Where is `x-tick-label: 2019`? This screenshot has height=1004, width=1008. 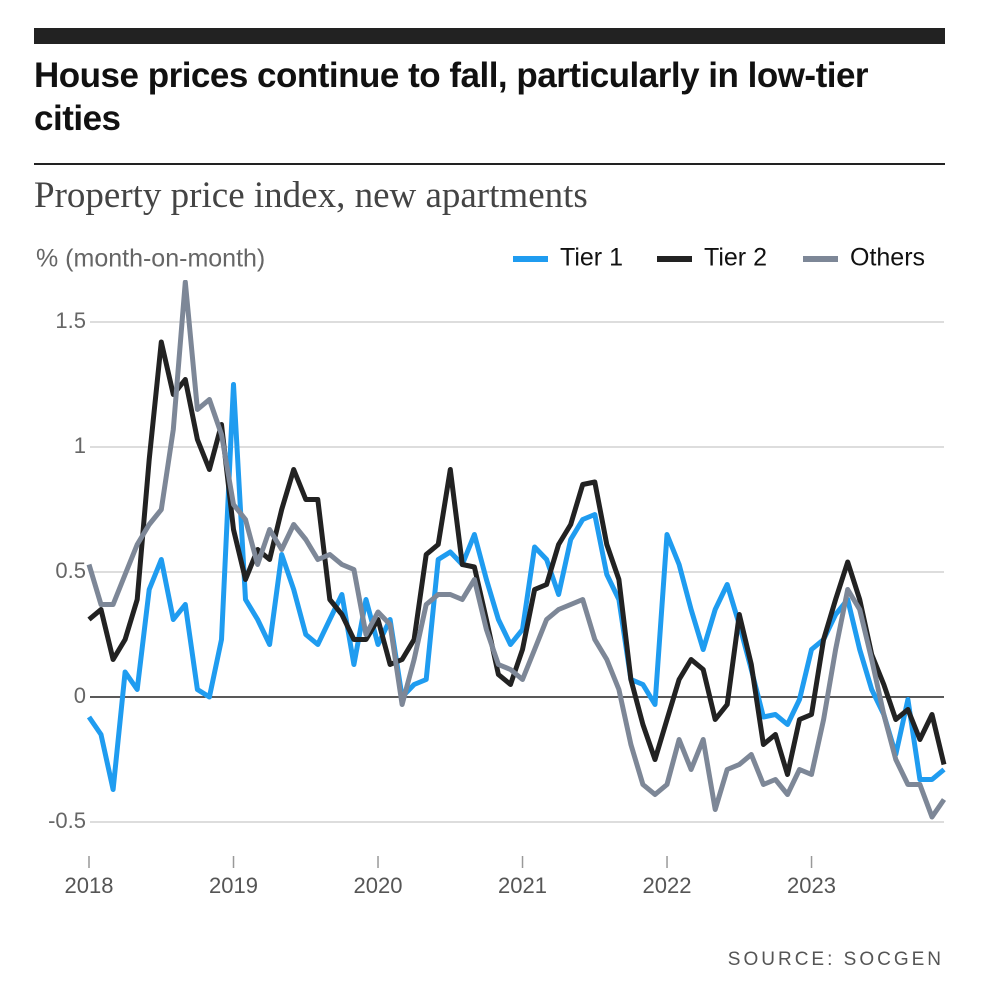 x-tick-label: 2019 is located at coordinates (233, 885).